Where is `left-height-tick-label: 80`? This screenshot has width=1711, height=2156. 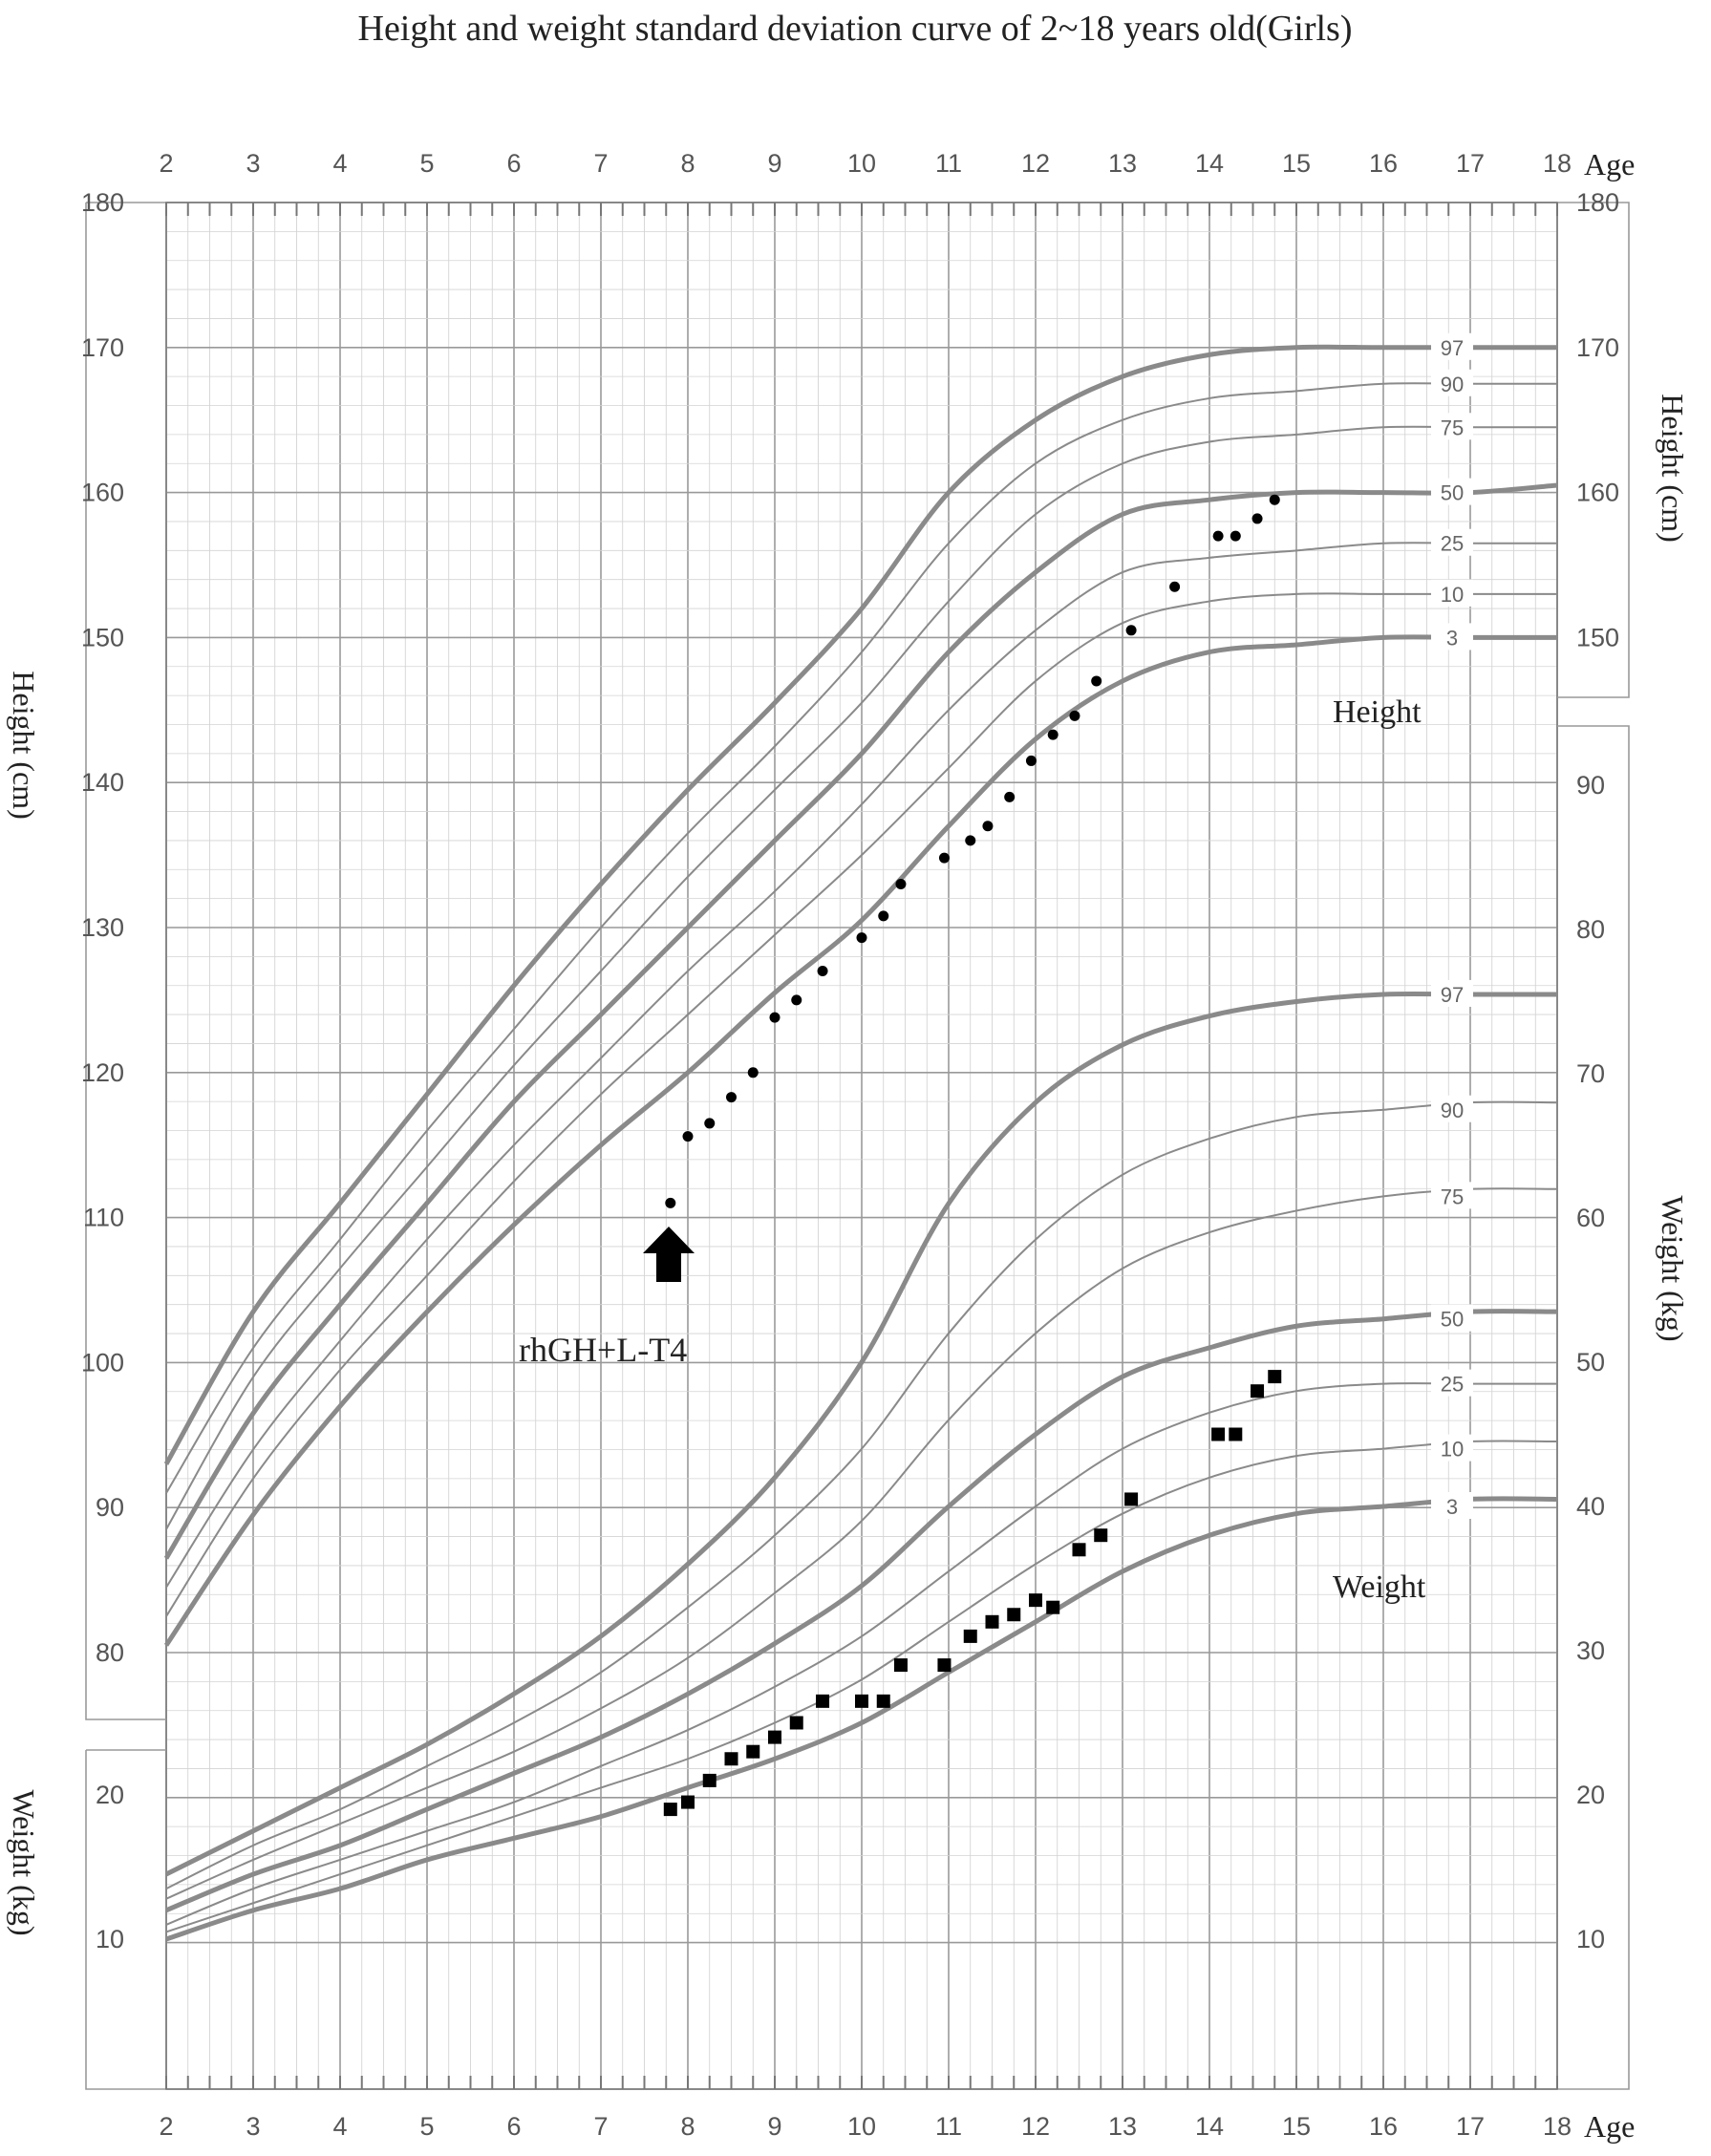 left-height-tick-label: 80 is located at coordinates (110, 1653).